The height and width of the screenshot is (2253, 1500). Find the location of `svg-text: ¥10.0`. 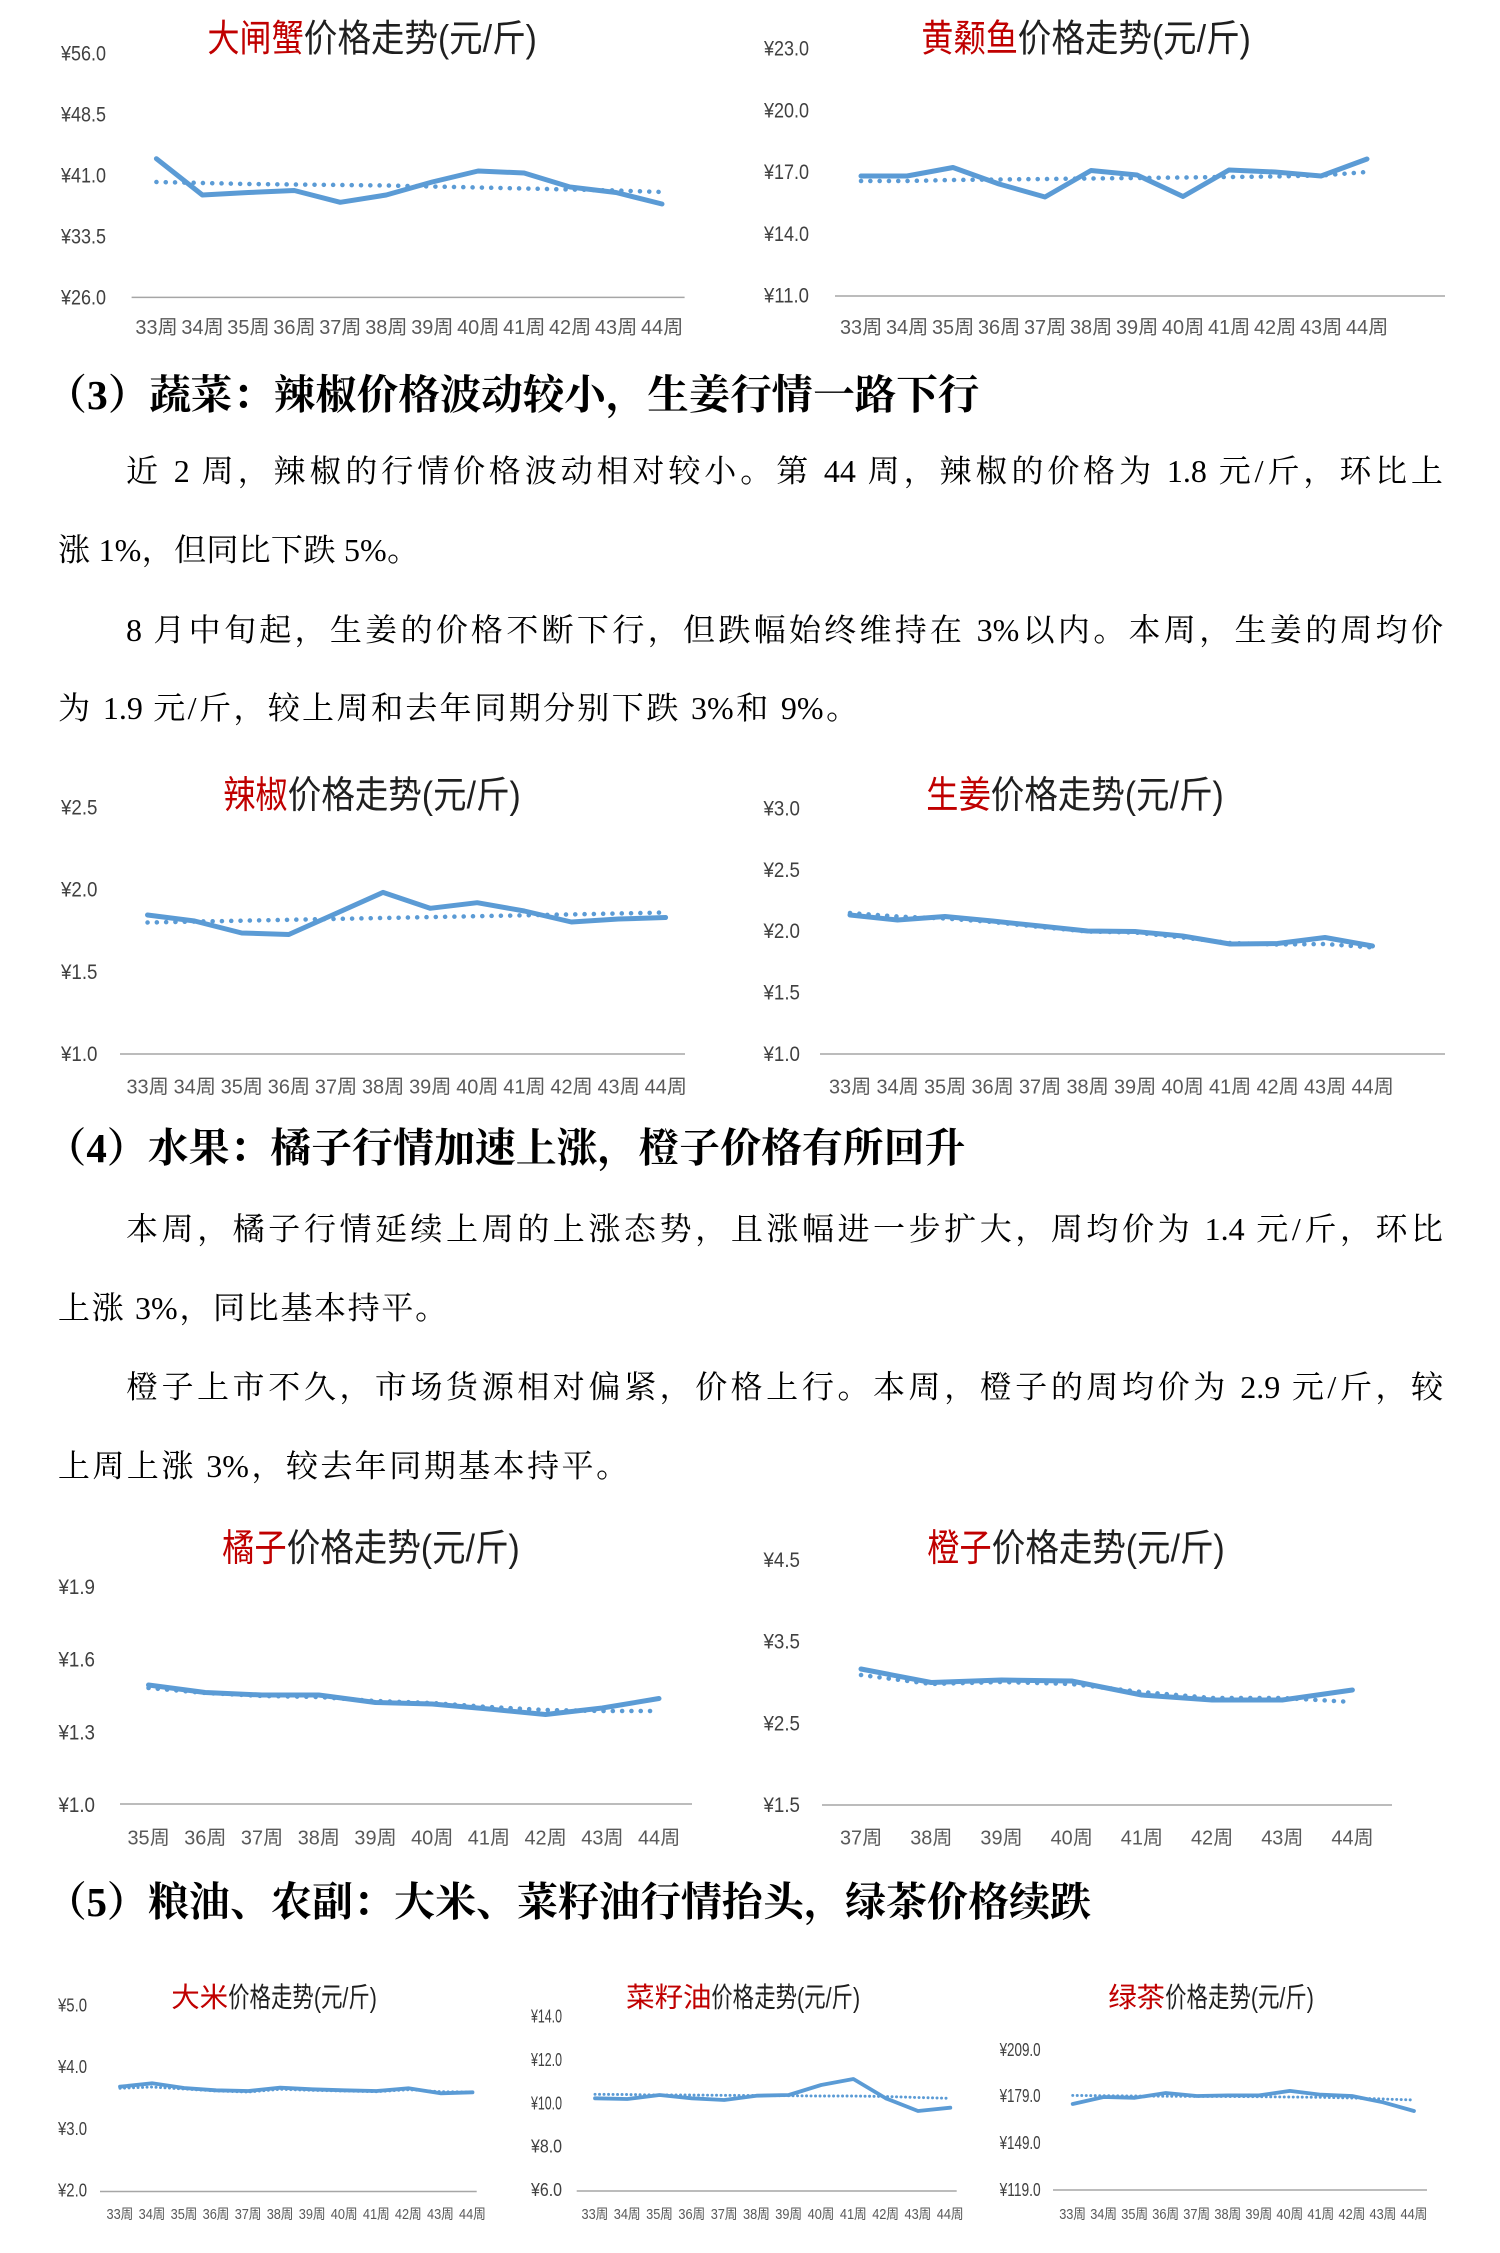

svg-text: ¥10.0 is located at coordinates (546, 2103).